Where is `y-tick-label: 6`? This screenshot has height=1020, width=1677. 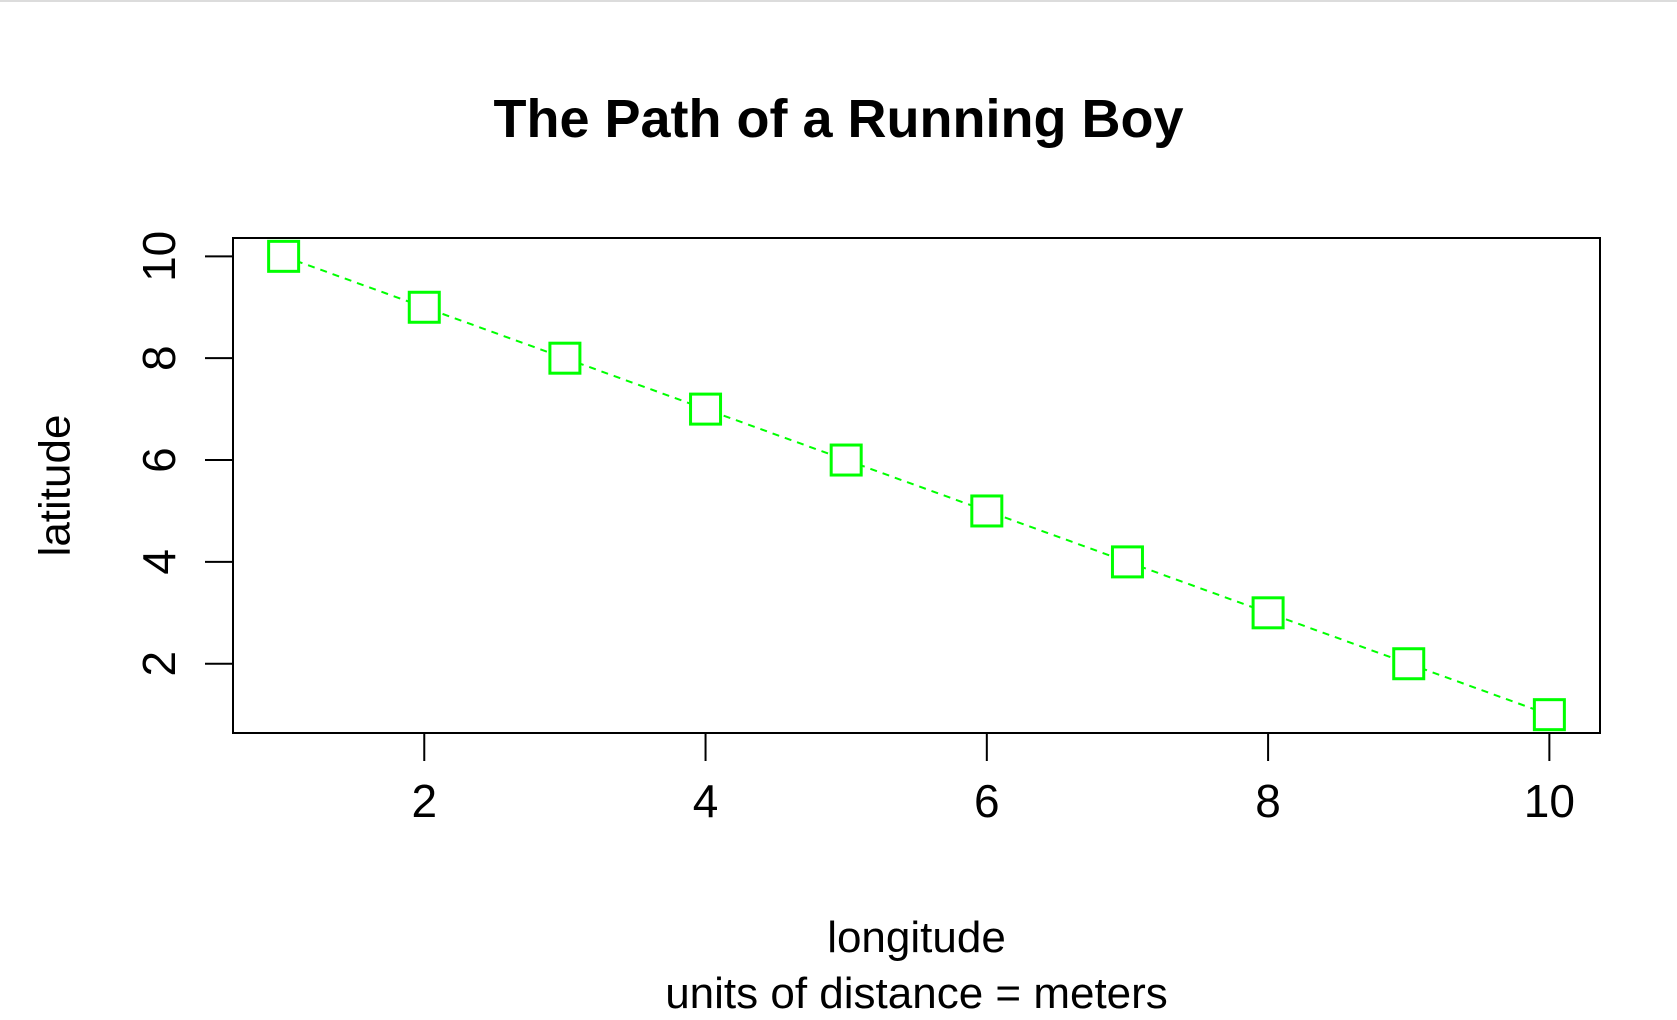
y-tick-label: 6 is located at coordinates (159, 460).